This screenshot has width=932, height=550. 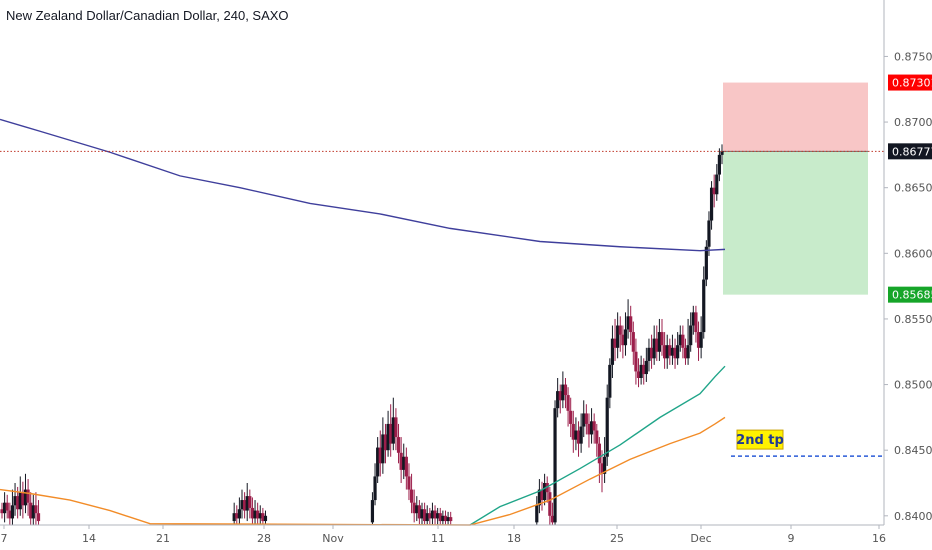 What do you see at coordinates (760, 440) in the screenshot?
I see `second-tp-label: 2nd tp` at bounding box center [760, 440].